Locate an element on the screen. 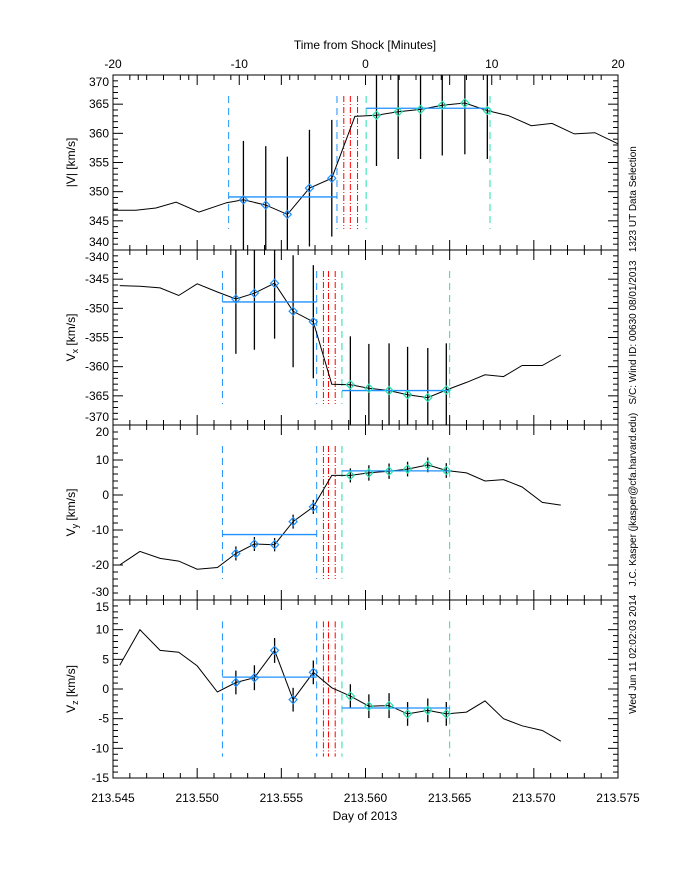  y-tick-label: -345 is located at coordinates (97, 279).